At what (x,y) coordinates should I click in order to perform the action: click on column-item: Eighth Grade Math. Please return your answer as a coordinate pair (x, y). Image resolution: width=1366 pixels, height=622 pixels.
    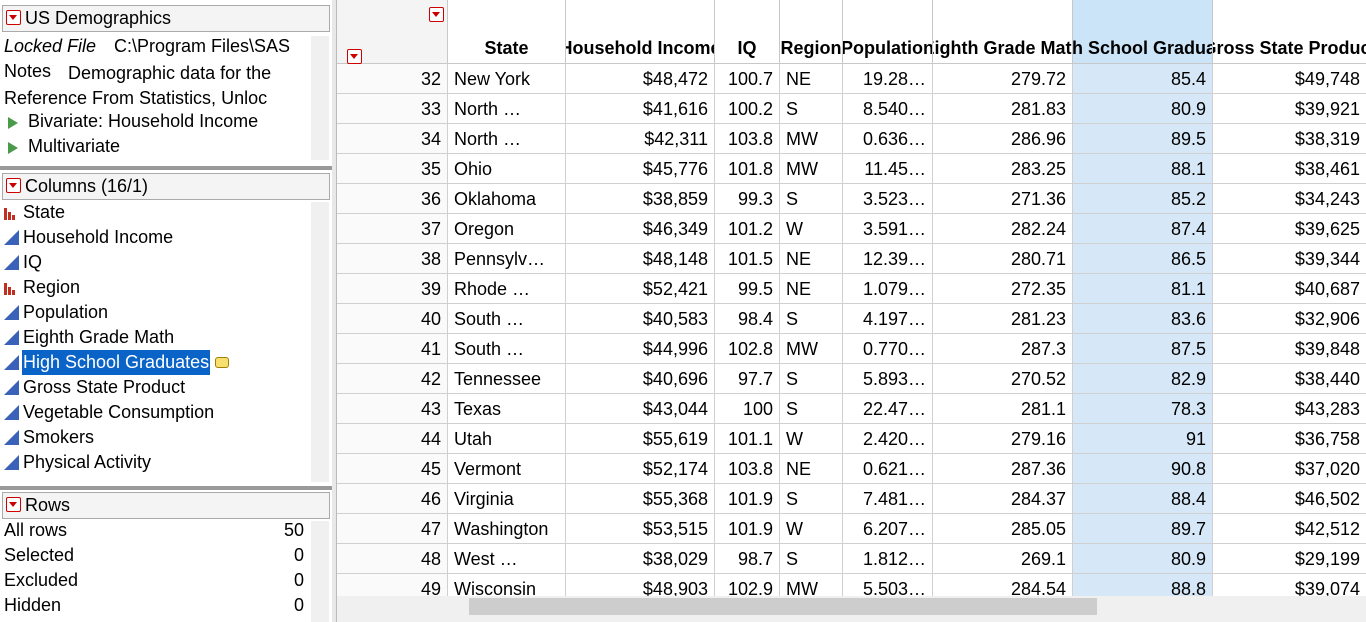
    Looking at the image, I should click on (99, 337).